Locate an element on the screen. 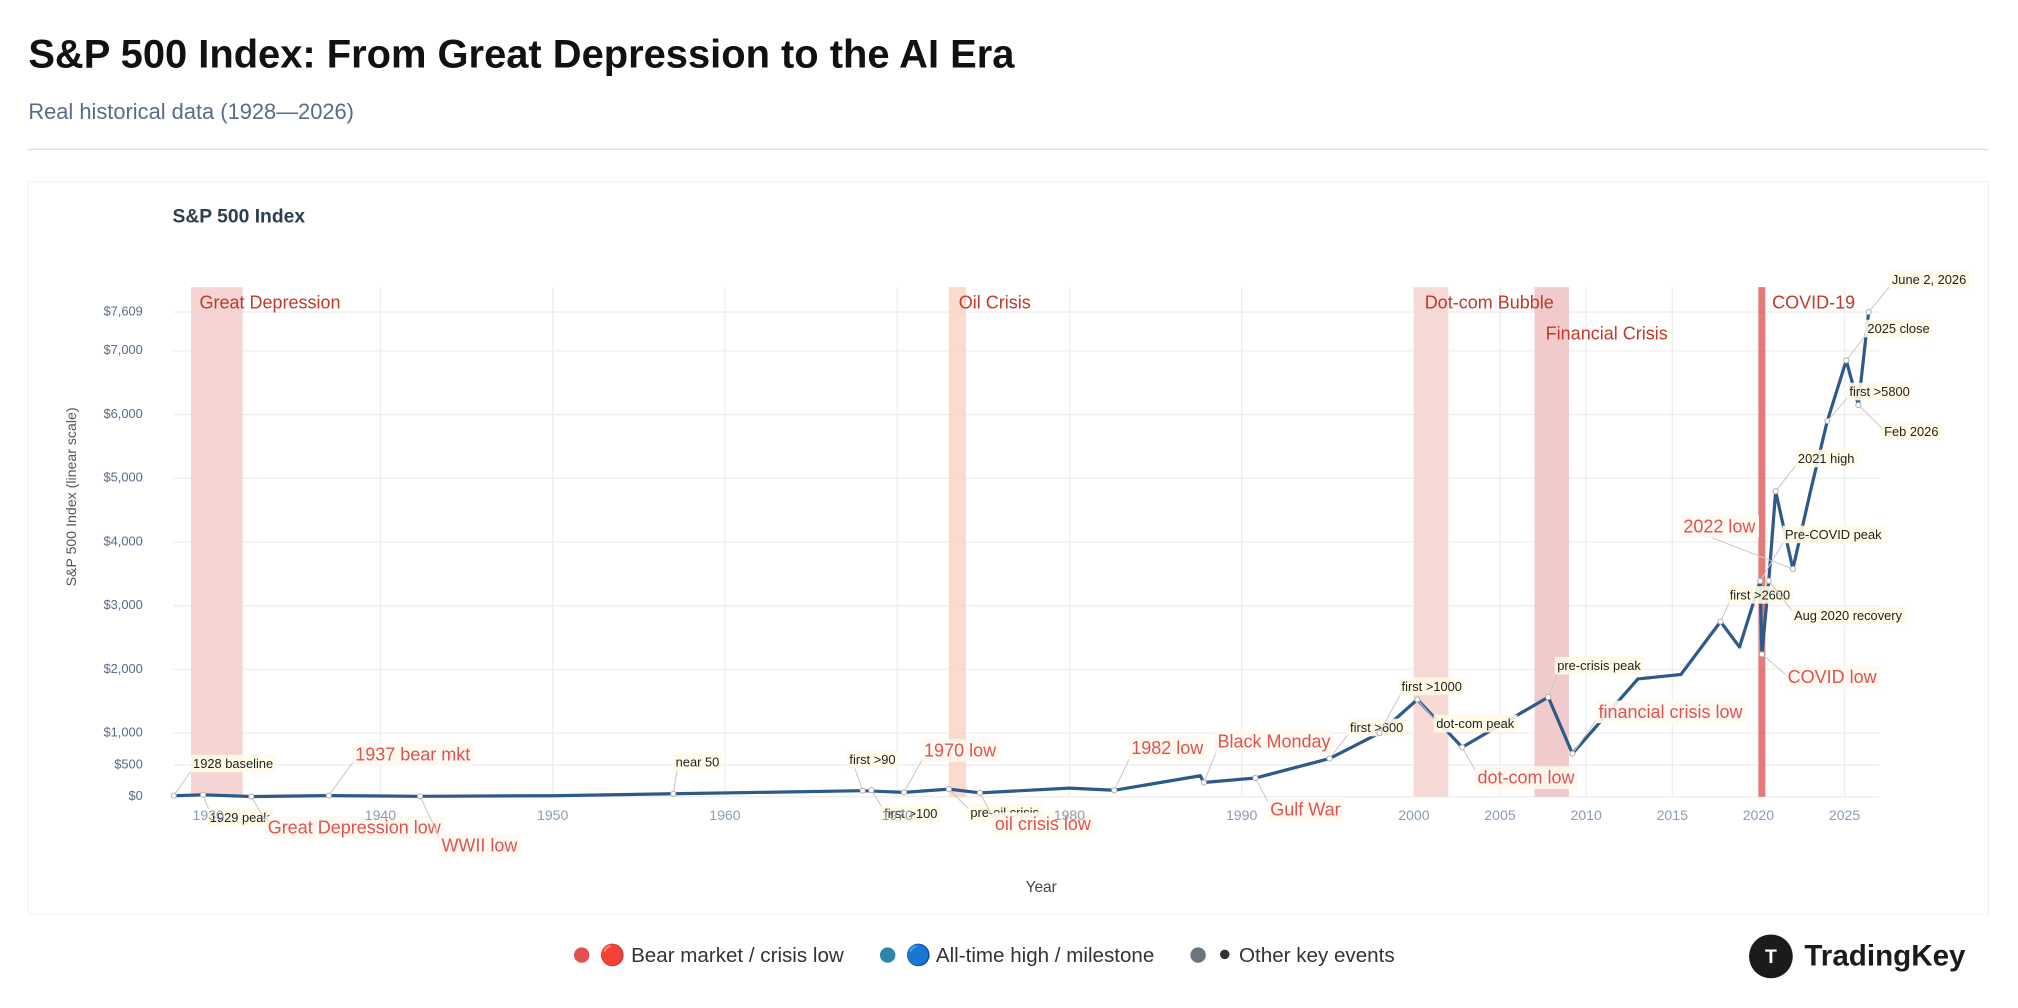  y-axis-title: S&P 500 Index (linear scale) is located at coordinates (71, 496).